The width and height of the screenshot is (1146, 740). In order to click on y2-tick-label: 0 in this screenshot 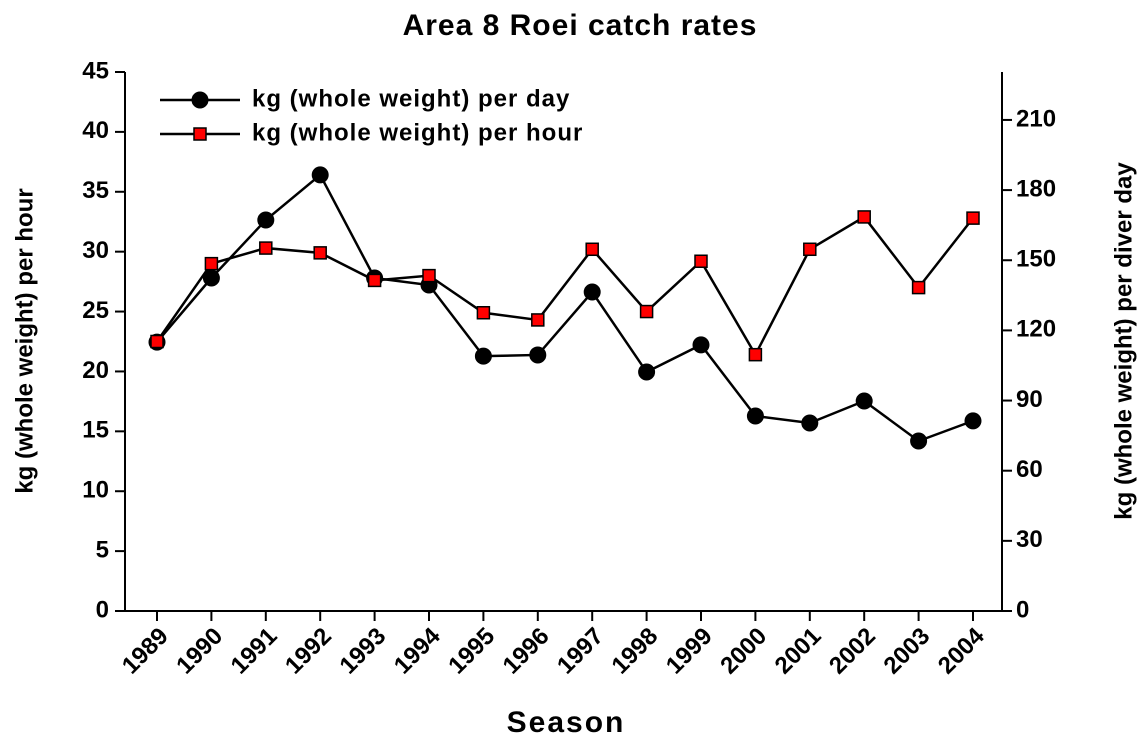, I will do `click(1022, 609)`.